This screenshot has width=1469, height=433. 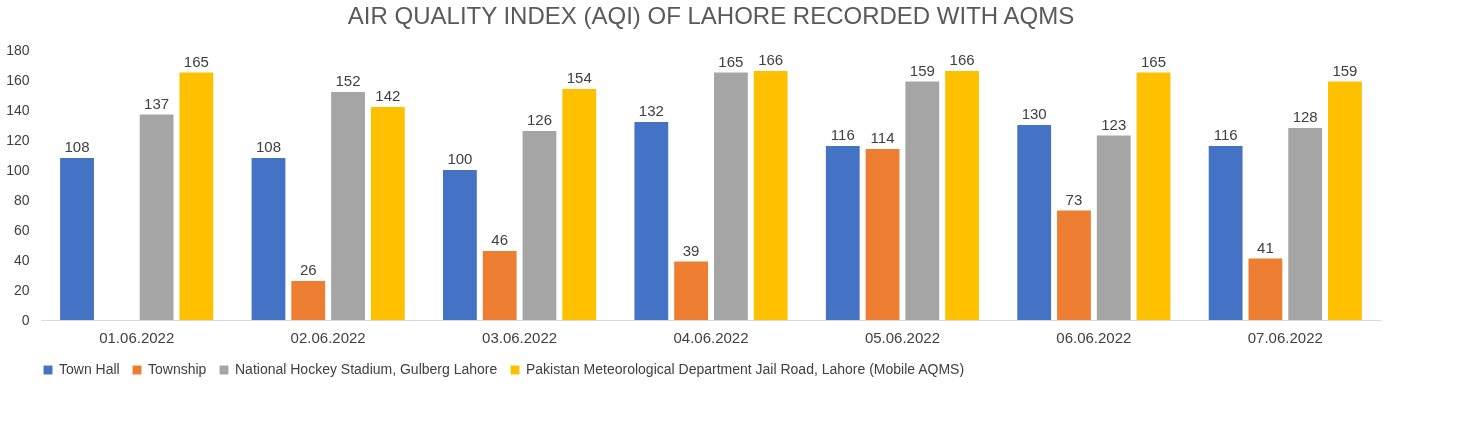 What do you see at coordinates (18, 49) in the screenshot?
I see `y-tick-label: 180` at bounding box center [18, 49].